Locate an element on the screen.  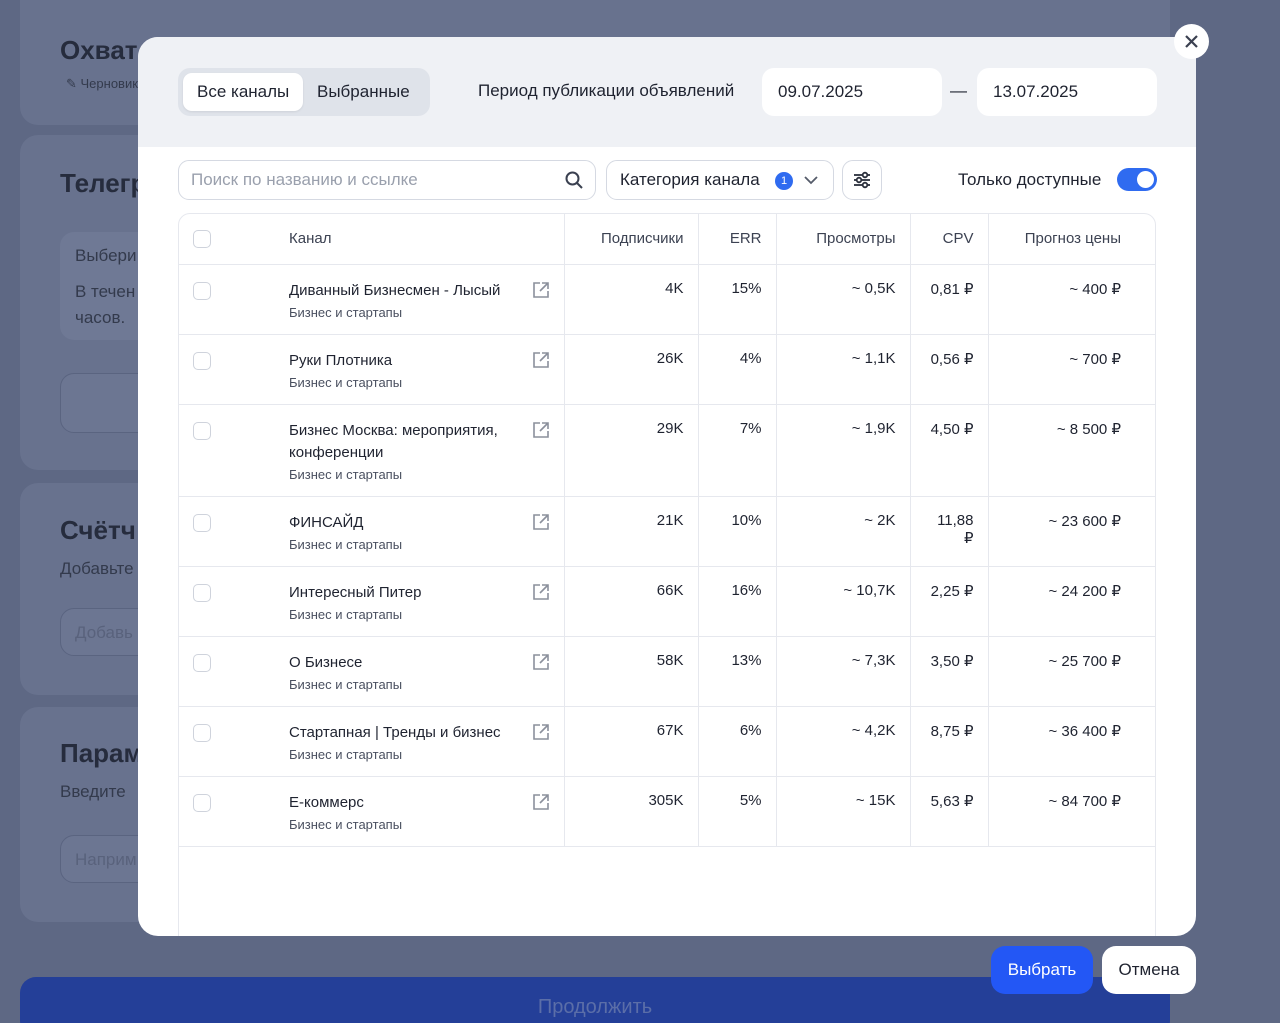
input-placeholder: Наприм is located at coordinates (106, 859).